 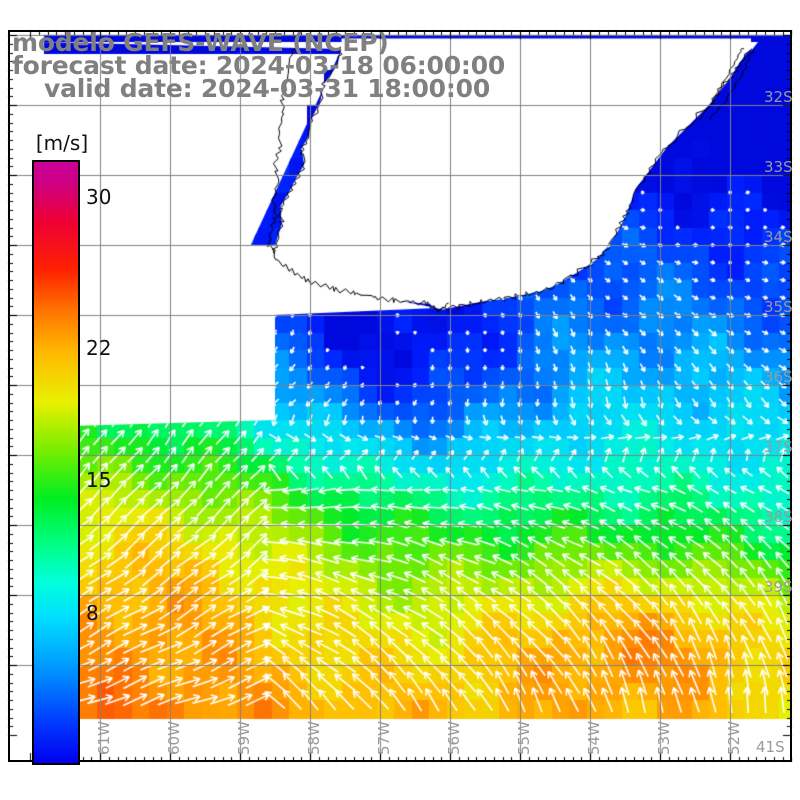 What do you see at coordinates (62, 143) in the screenshot?
I see `colorbar-unit-label: [m/s]` at bounding box center [62, 143].